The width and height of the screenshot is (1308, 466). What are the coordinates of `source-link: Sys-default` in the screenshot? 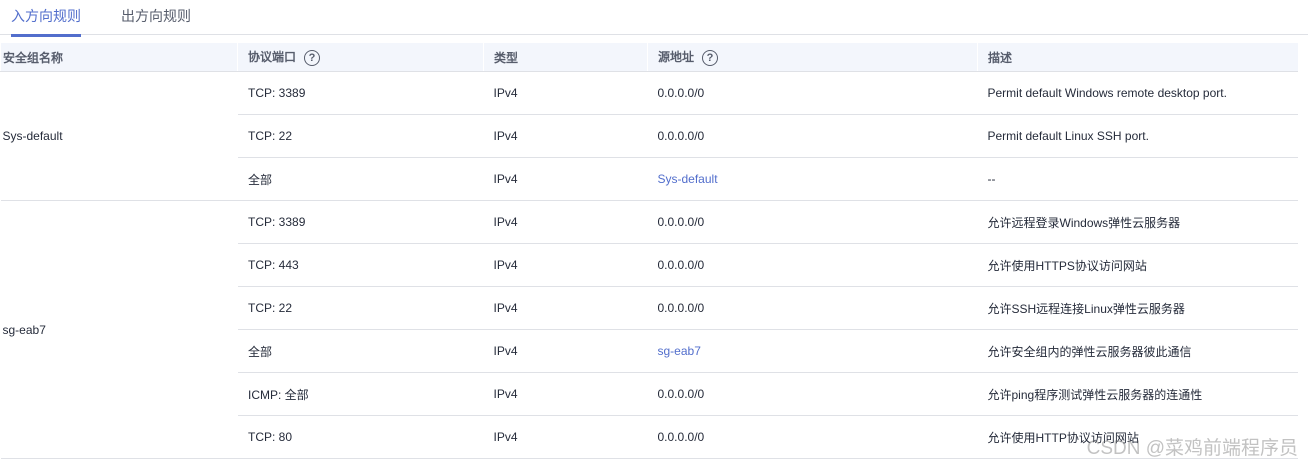 It's located at (687, 179).